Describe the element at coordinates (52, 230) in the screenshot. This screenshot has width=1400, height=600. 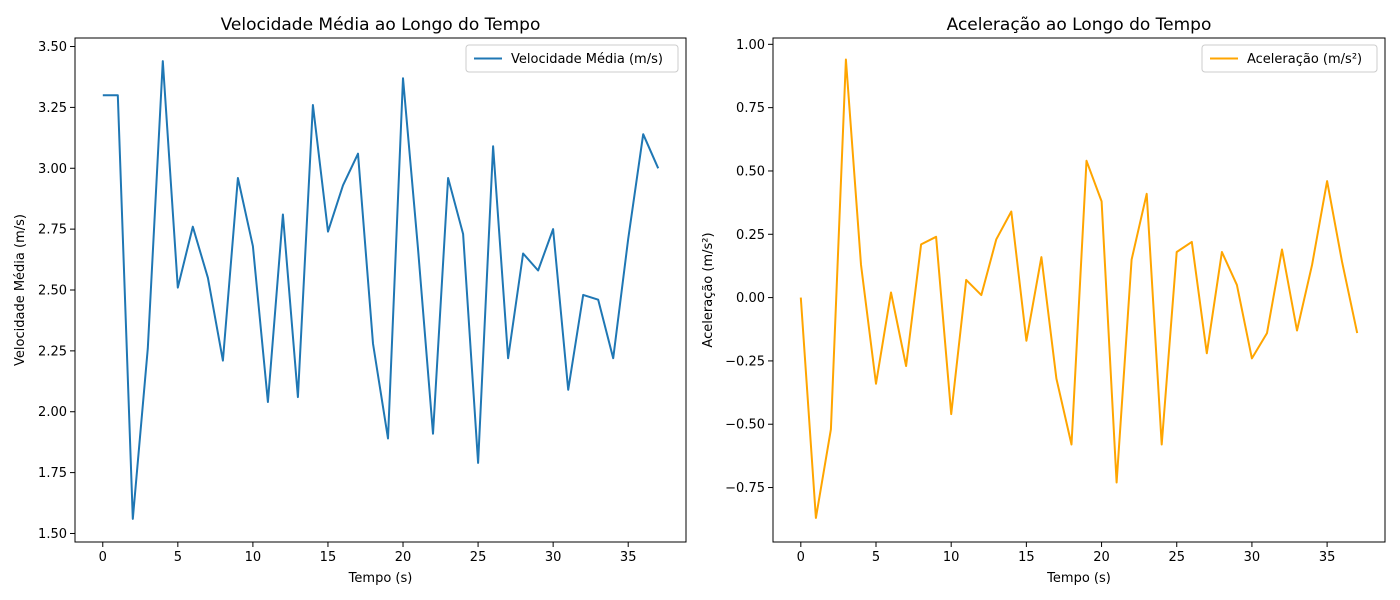
I see `y-tick-label: 2.75` at that location.